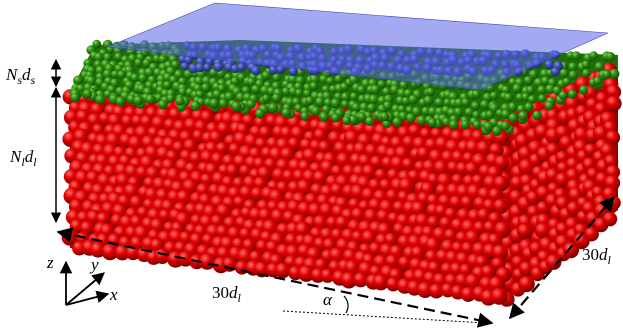  I want to click on y-axis-label: y, so click(94, 264).